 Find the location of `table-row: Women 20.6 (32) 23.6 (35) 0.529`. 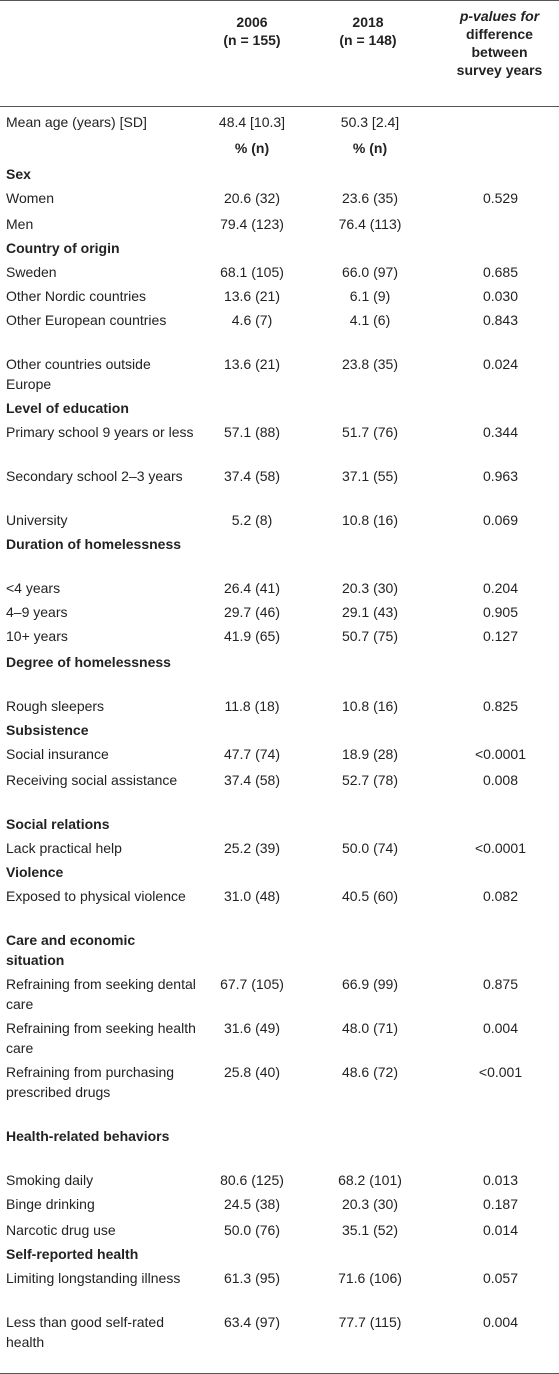

table-row: Women 20.6 (32) 23.6 (35) 0.529 is located at coordinates (279, 201).